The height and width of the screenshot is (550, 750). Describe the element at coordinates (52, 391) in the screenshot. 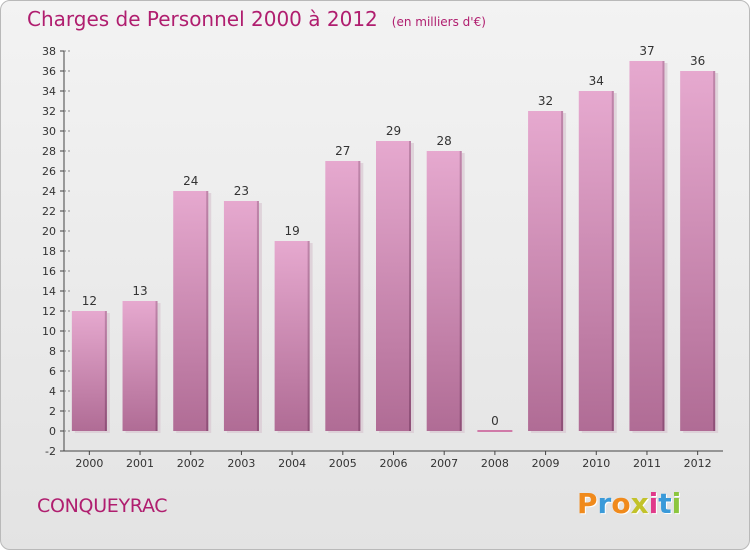

I see `y-tick-label: 4` at that location.